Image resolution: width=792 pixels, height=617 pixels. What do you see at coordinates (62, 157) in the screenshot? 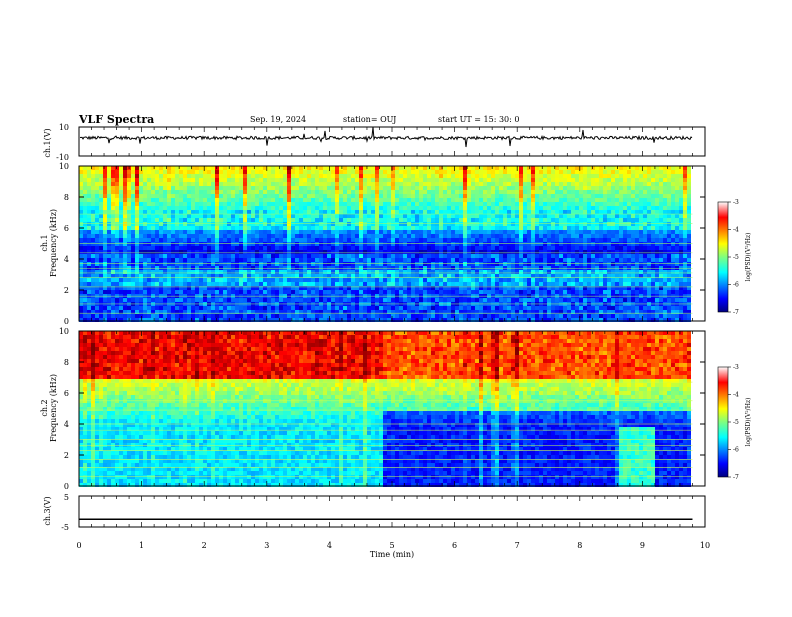
I see `ch1-ytick-bottom: -10` at bounding box center [62, 157].